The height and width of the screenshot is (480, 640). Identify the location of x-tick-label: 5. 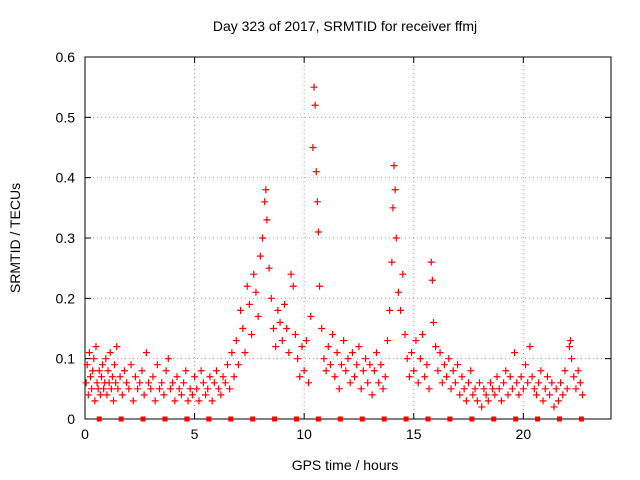
(195, 434).